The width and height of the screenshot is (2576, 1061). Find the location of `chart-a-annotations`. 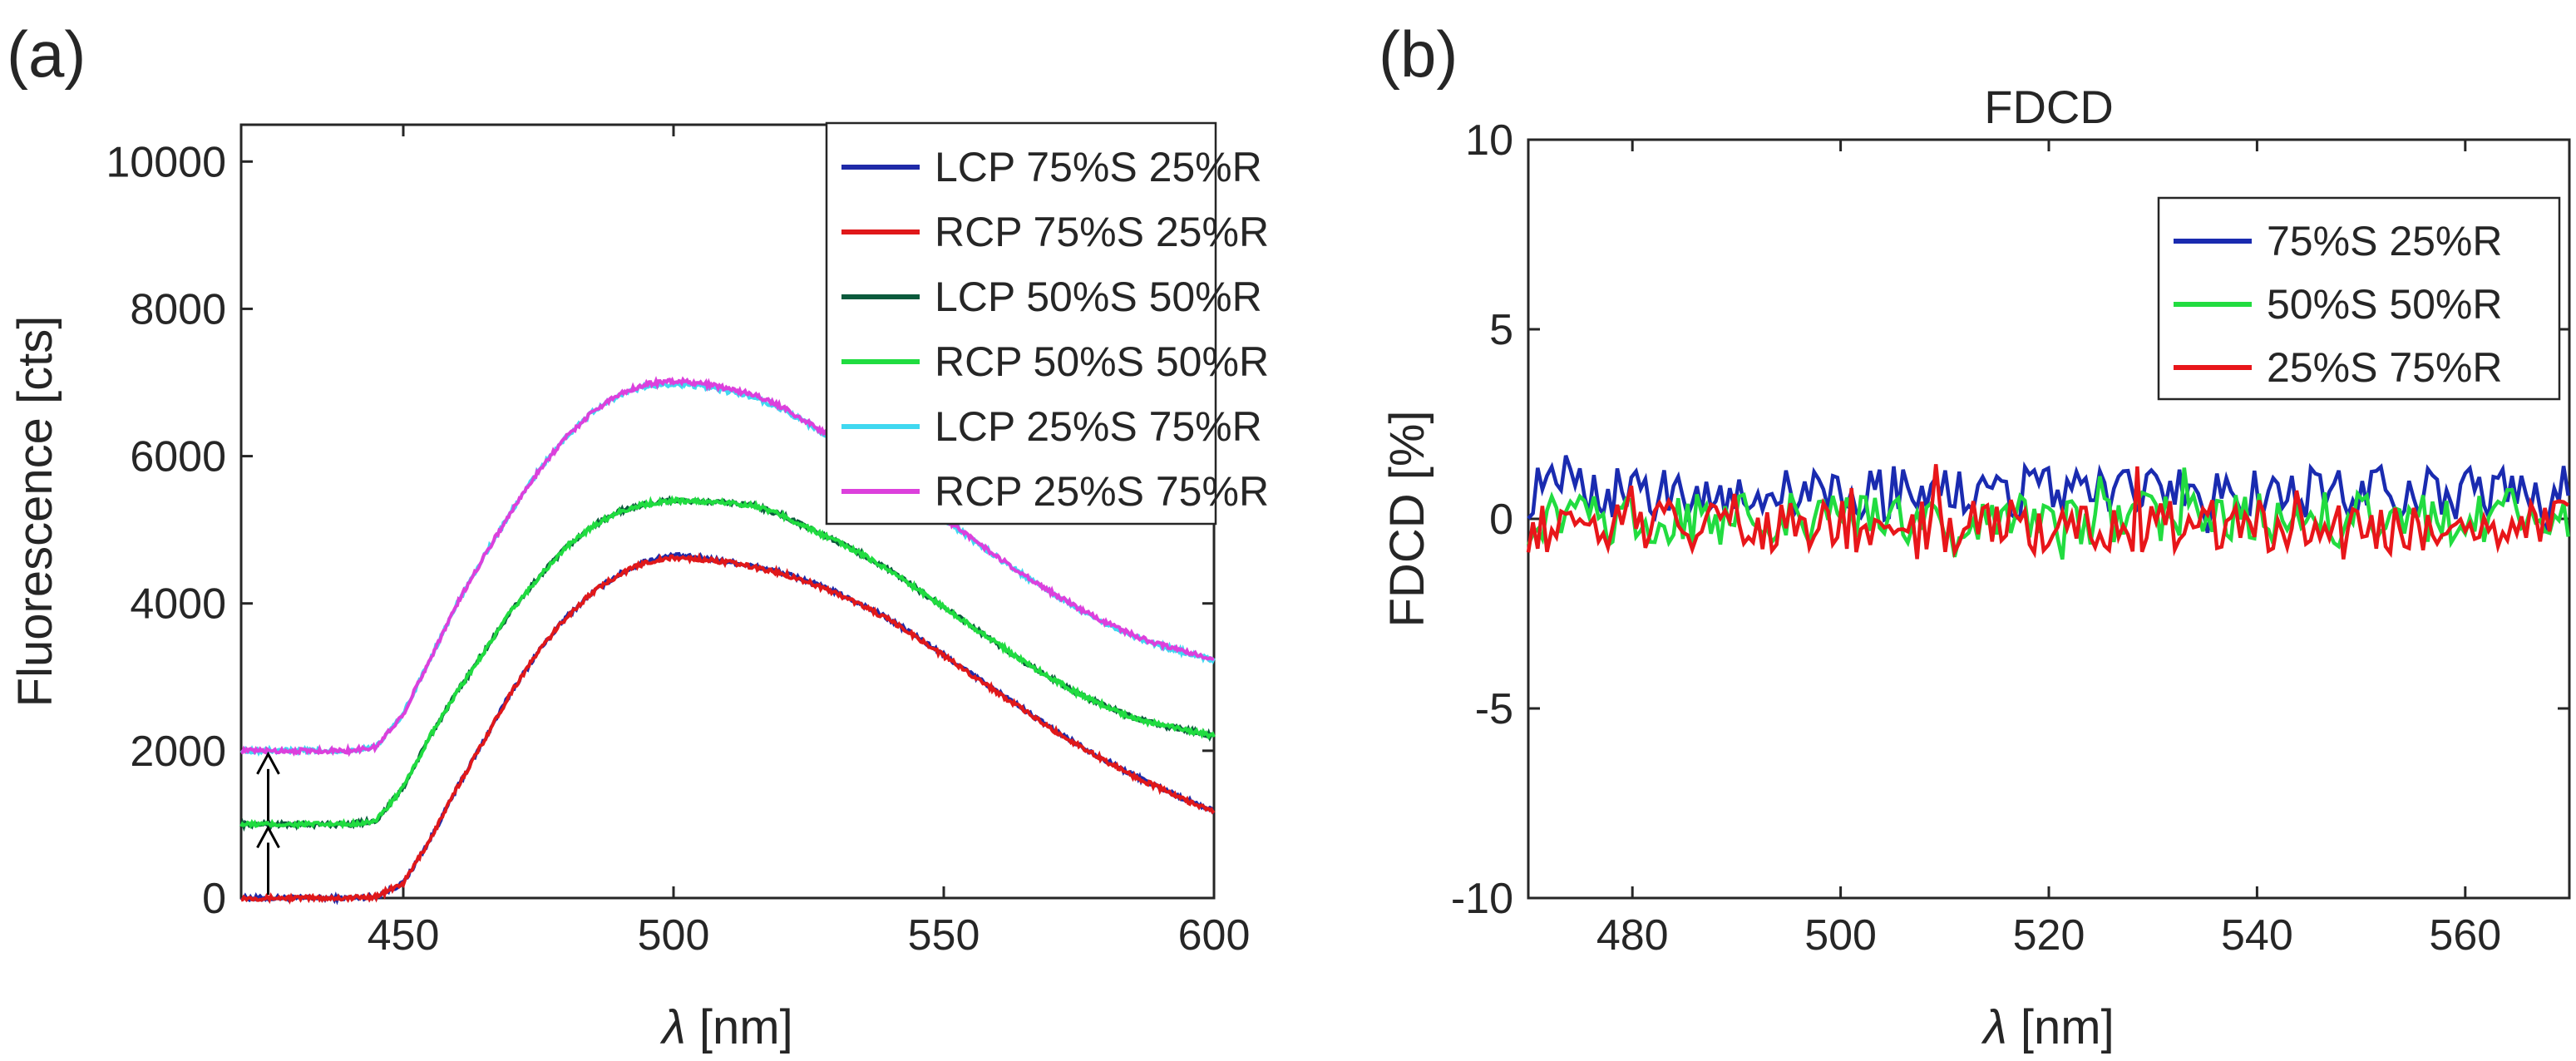

chart-a-annotations is located at coordinates (268, 823).